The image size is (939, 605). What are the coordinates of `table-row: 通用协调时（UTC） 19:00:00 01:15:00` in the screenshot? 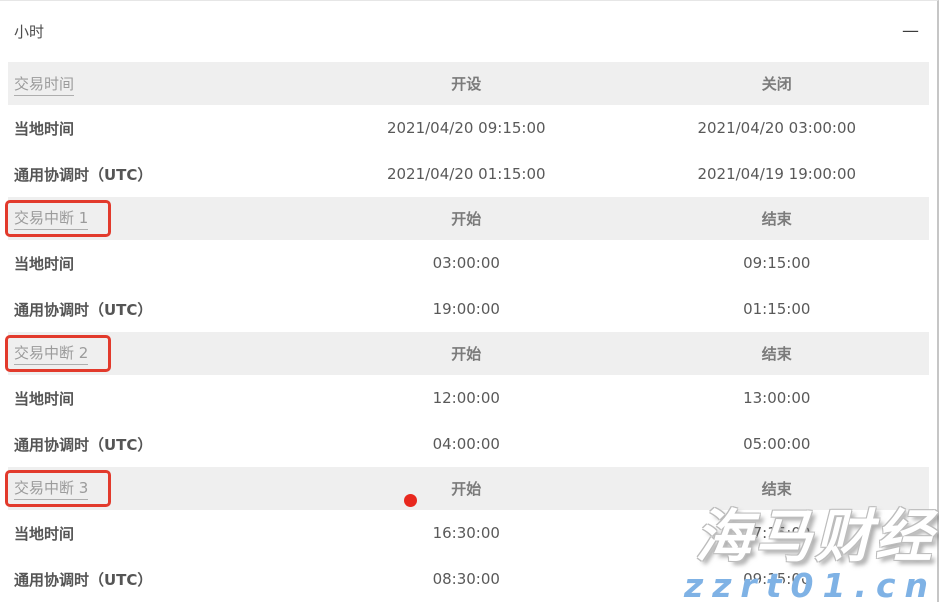 It's located at (468, 309).